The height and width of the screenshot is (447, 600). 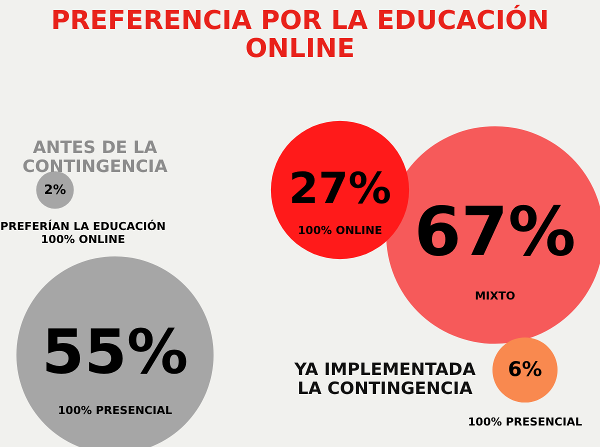 What do you see at coordinates (340, 231) in the screenshot?
I see `category-label: 100% ONLINE` at bounding box center [340, 231].